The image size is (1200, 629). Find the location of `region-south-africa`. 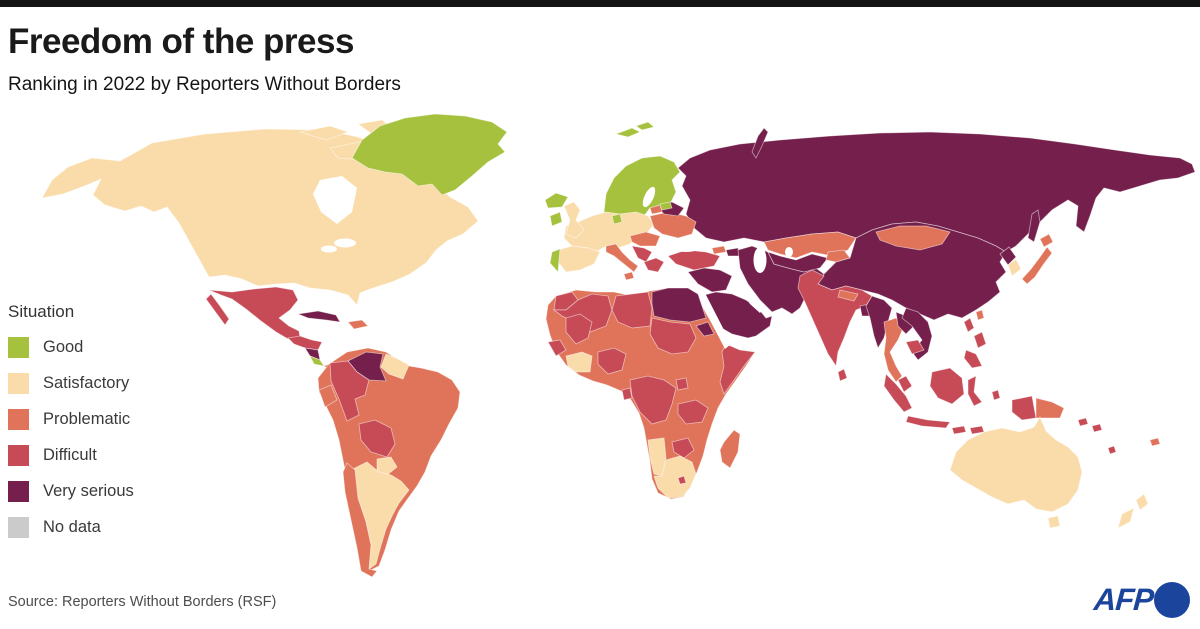

region-south-africa is located at coordinates (675, 477).